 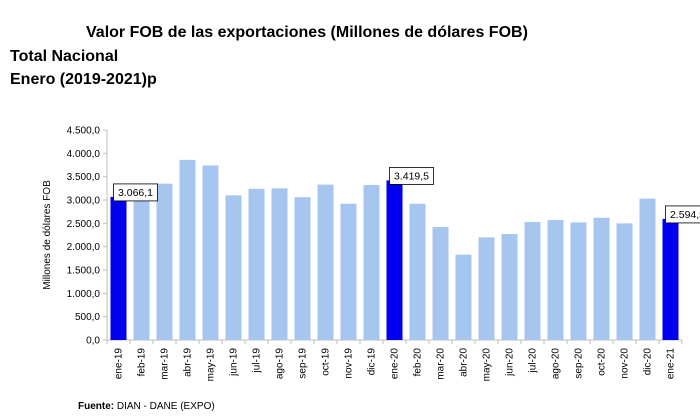 What do you see at coordinates (83, 79) in the screenshot?
I see `chart-period: Enero (2019-2021)p` at bounding box center [83, 79].